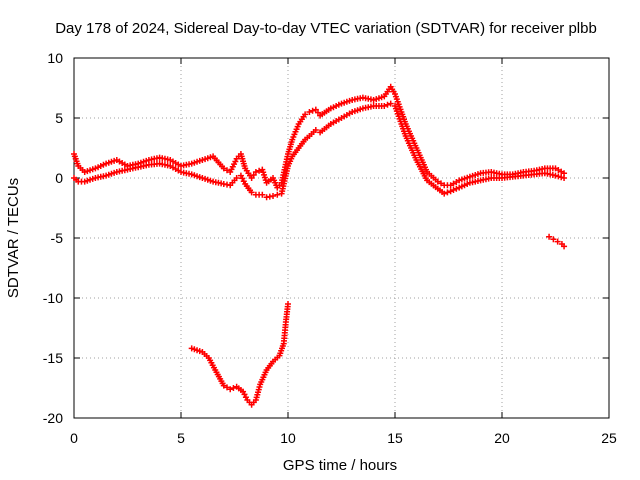  Describe the element at coordinates (55, 58) in the screenshot. I see `y-tick-label: 10` at that location.